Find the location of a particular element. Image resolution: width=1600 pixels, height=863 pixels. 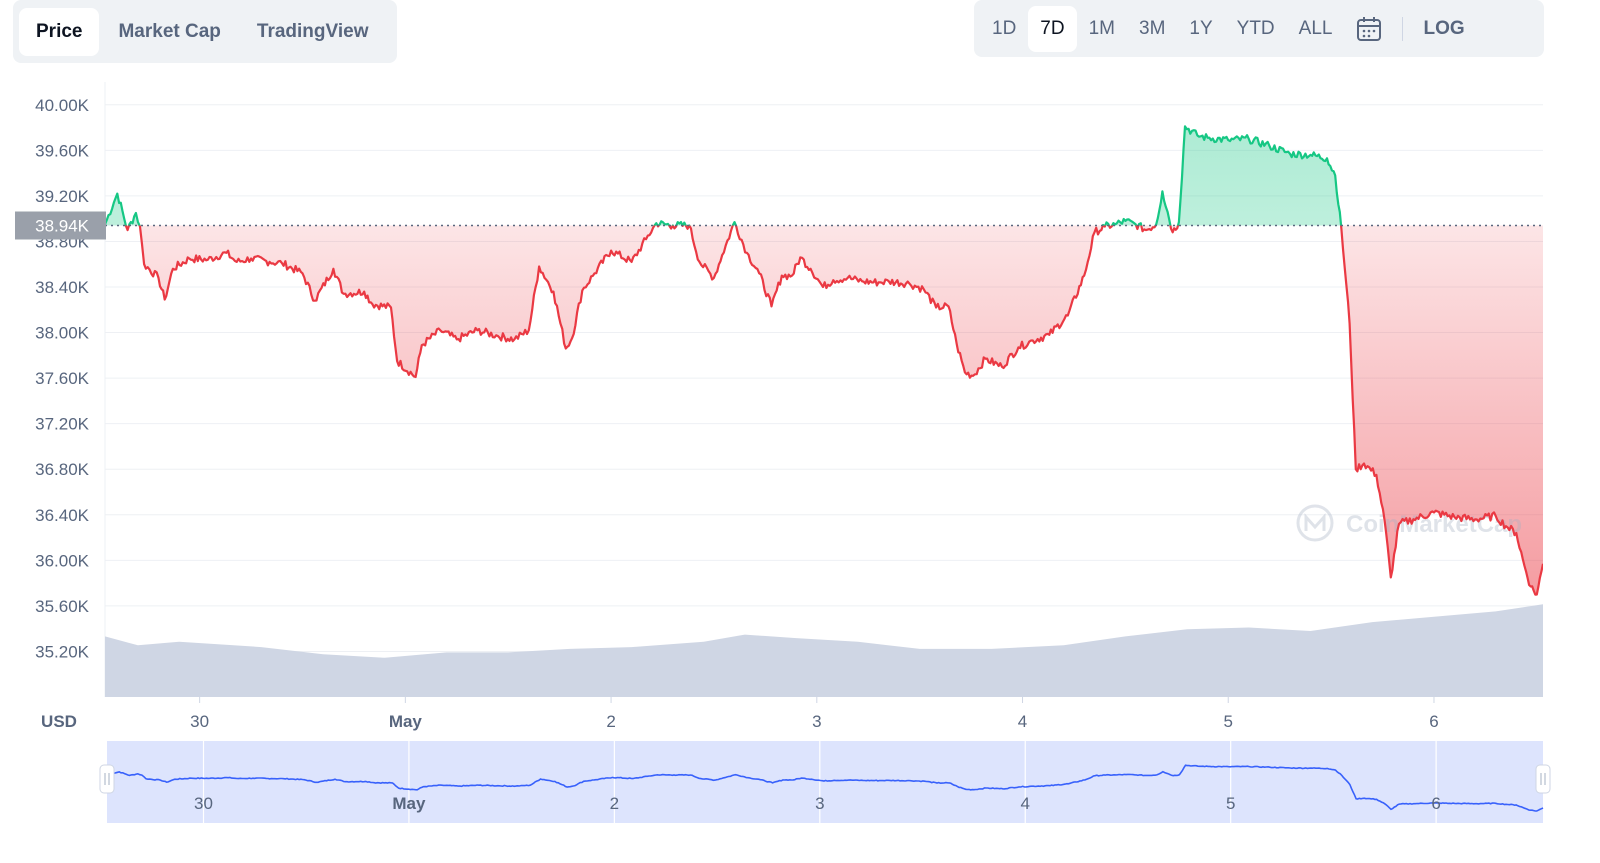

coinmarketcap-watermark: CoinMarketCap is located at coordinates (1409, 523).